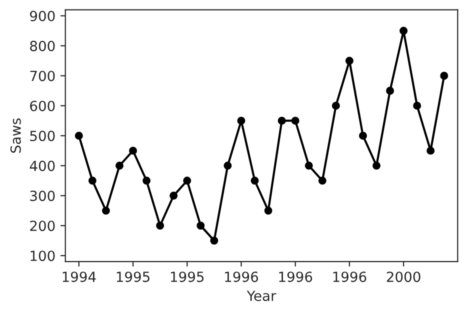 The image size is (467, 327). Describe the element at coordinates (403, 277) in the screenshot. I see `x-tick-label: 2000` at that location.